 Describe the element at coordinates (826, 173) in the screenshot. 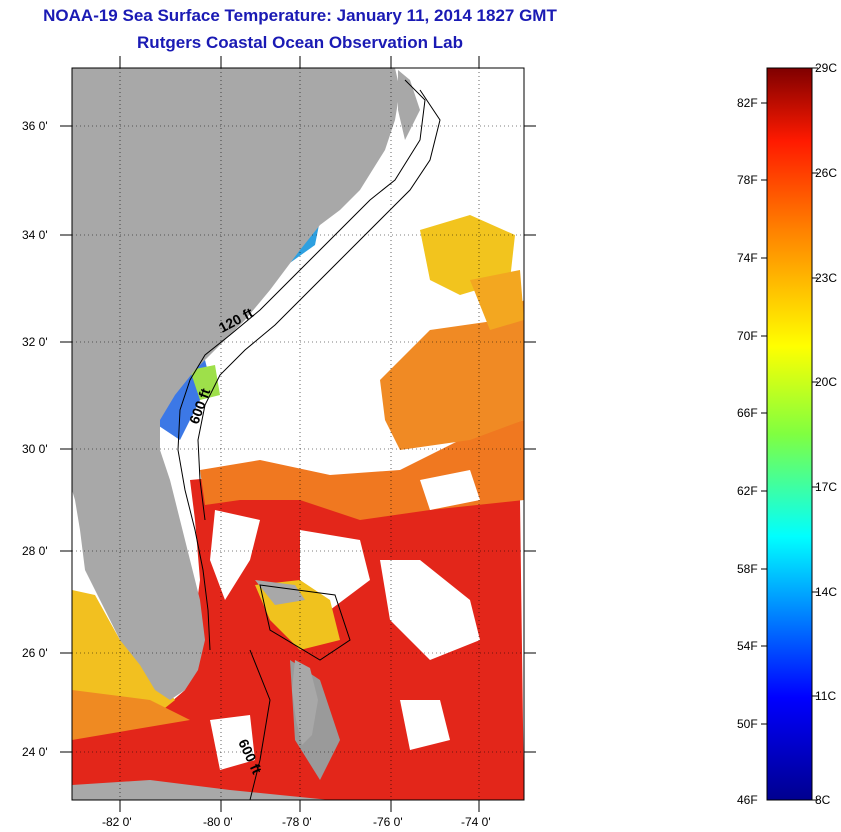

I see `colorbar-c-label: 26C` at that location.